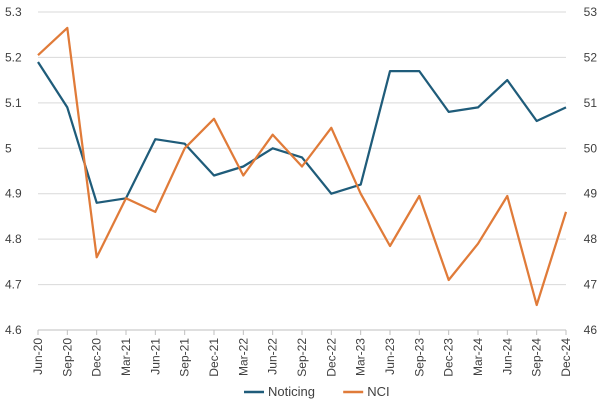 Image resolution: width=602 pixels, height=410 pixels. Describe the element at coordinates (317, 391) in the screenshot. I see `legend: Noticing NCI` at that location.